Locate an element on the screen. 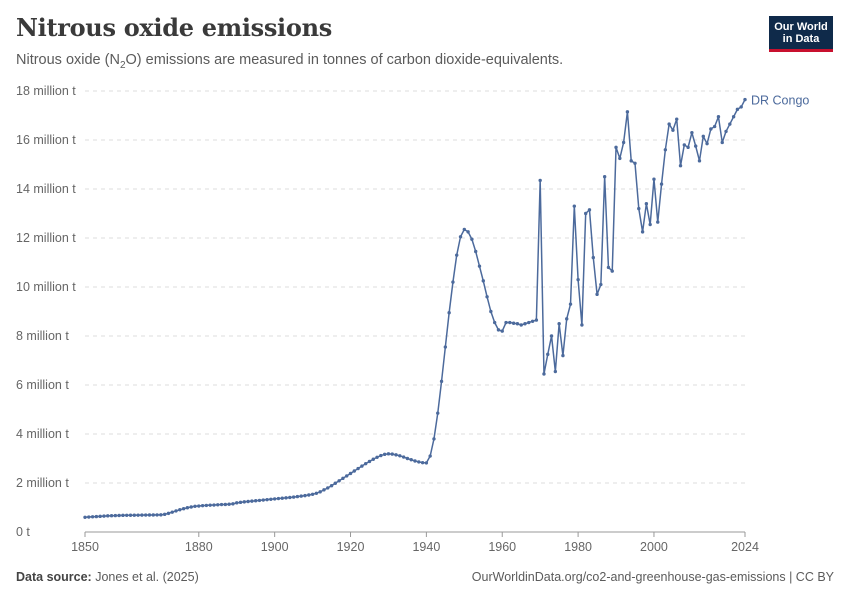 This screenshot has width=850, height=600. y-tick-label: 16 million t is located at coordinates (46, 140).